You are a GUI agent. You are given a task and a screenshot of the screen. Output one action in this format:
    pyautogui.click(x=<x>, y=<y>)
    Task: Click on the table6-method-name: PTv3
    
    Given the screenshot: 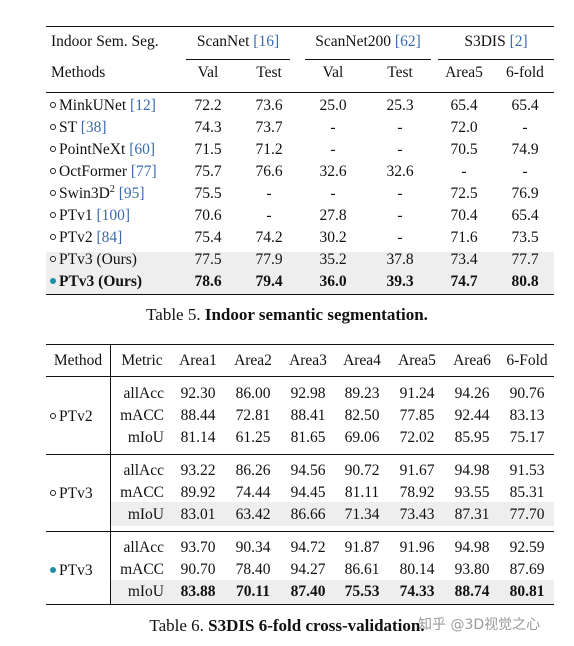 What is the action you would take?
    pyautogui.click(x=71, y=571)
    